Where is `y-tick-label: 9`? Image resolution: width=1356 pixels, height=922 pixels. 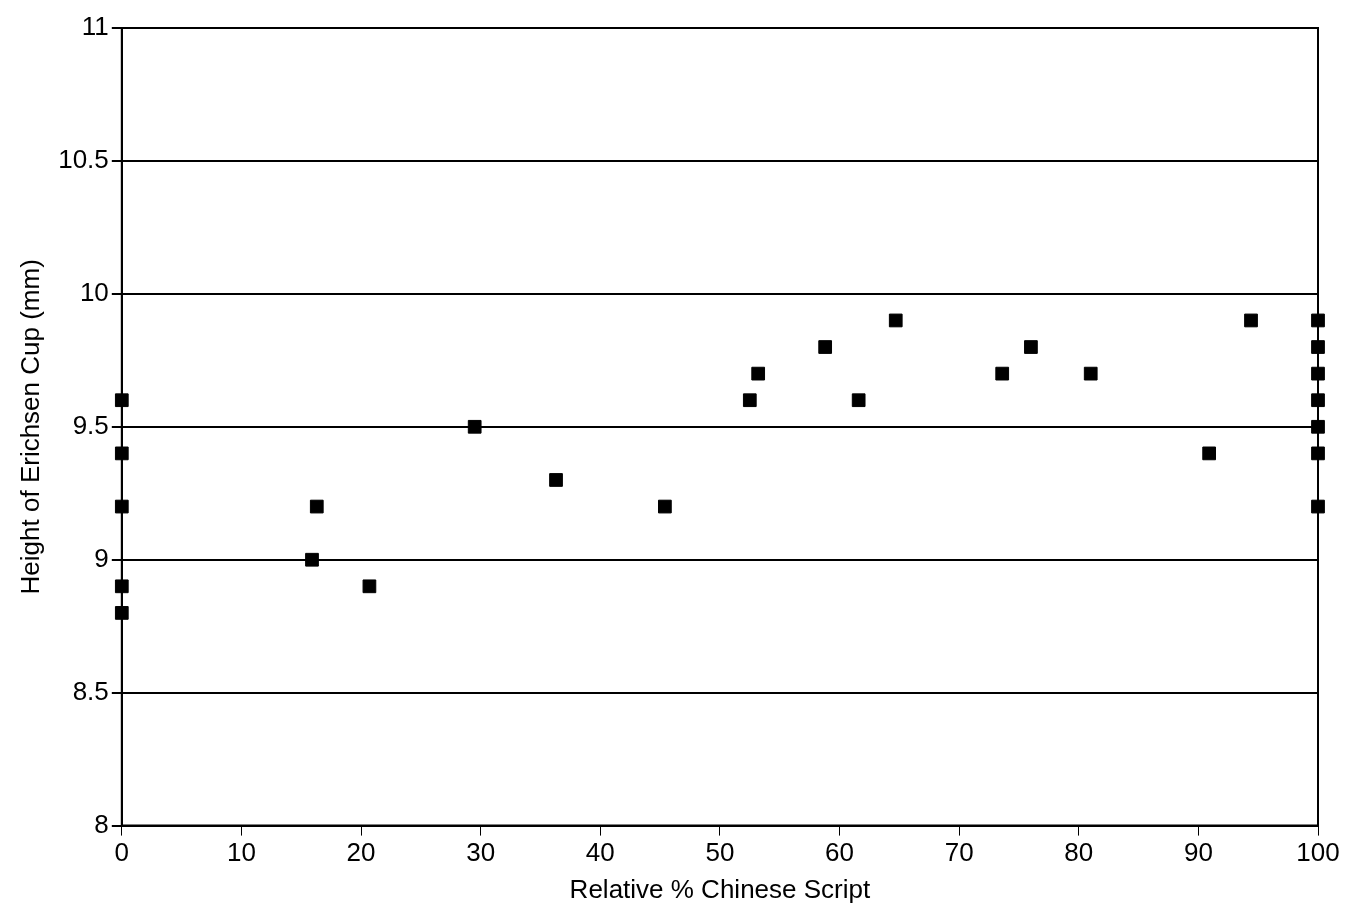
y-tick-label: 9 is located at coordinates (101, 557).